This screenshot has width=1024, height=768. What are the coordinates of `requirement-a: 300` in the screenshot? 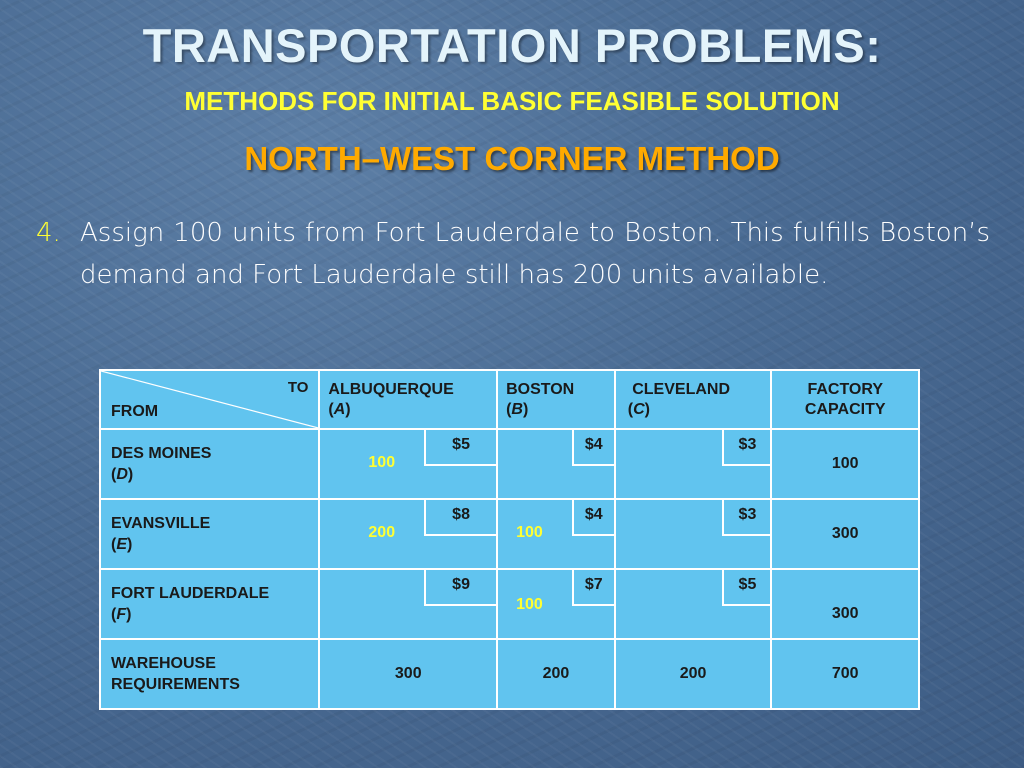 It's located at (408, 674).